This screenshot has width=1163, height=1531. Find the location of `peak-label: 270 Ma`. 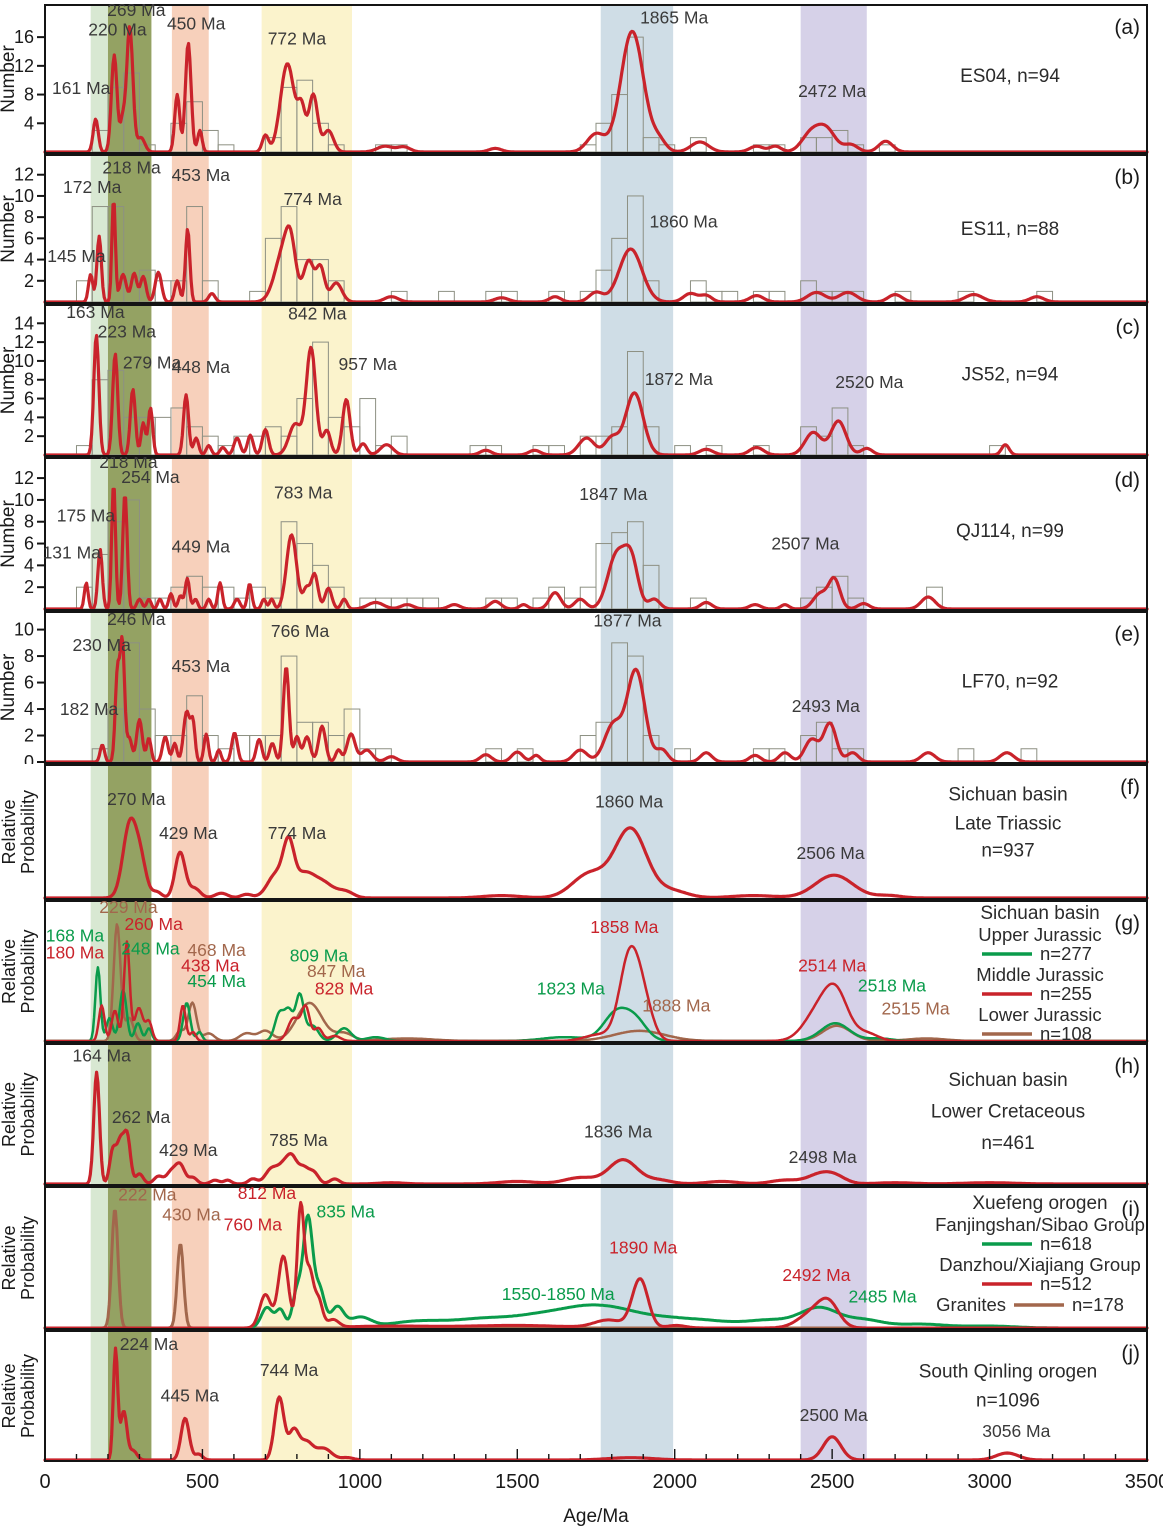

peak-label: 270 Ma is located at coordinates (136, 799).